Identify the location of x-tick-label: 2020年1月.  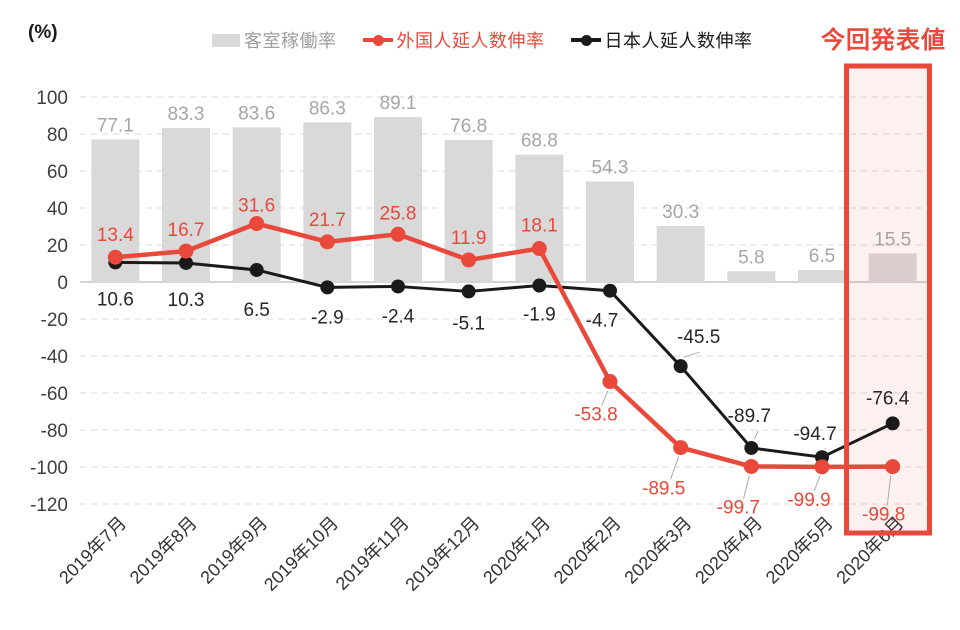
(516, 550).